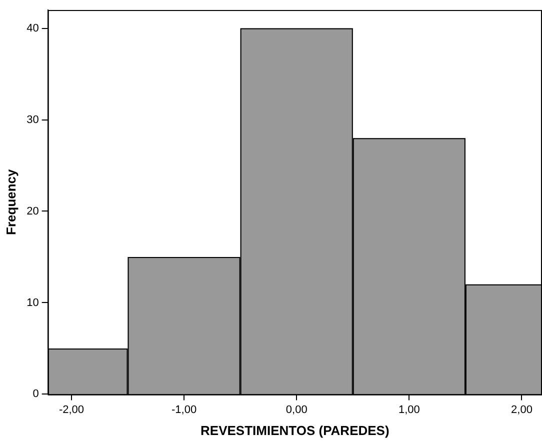  What do you see at coordinates (35, 394) in the screenshot?
I see `y-tick-label: 0` at bounding box center [35, 394].